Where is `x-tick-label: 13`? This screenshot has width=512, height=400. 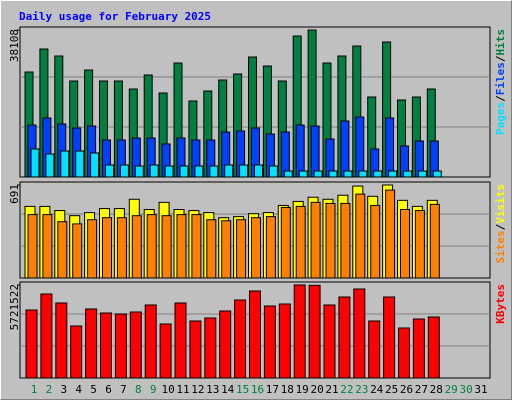
x-tick-label: 13 is located at coordinates (212, 389).